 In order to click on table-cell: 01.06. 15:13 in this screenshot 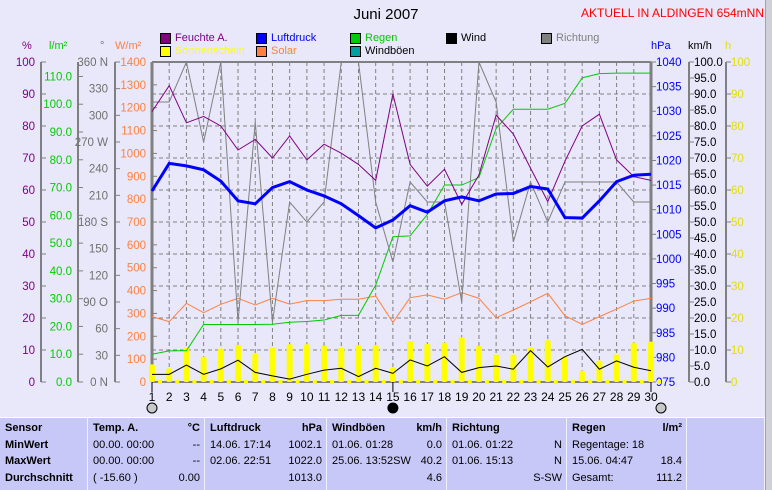, I will do `click(483, 461)`.